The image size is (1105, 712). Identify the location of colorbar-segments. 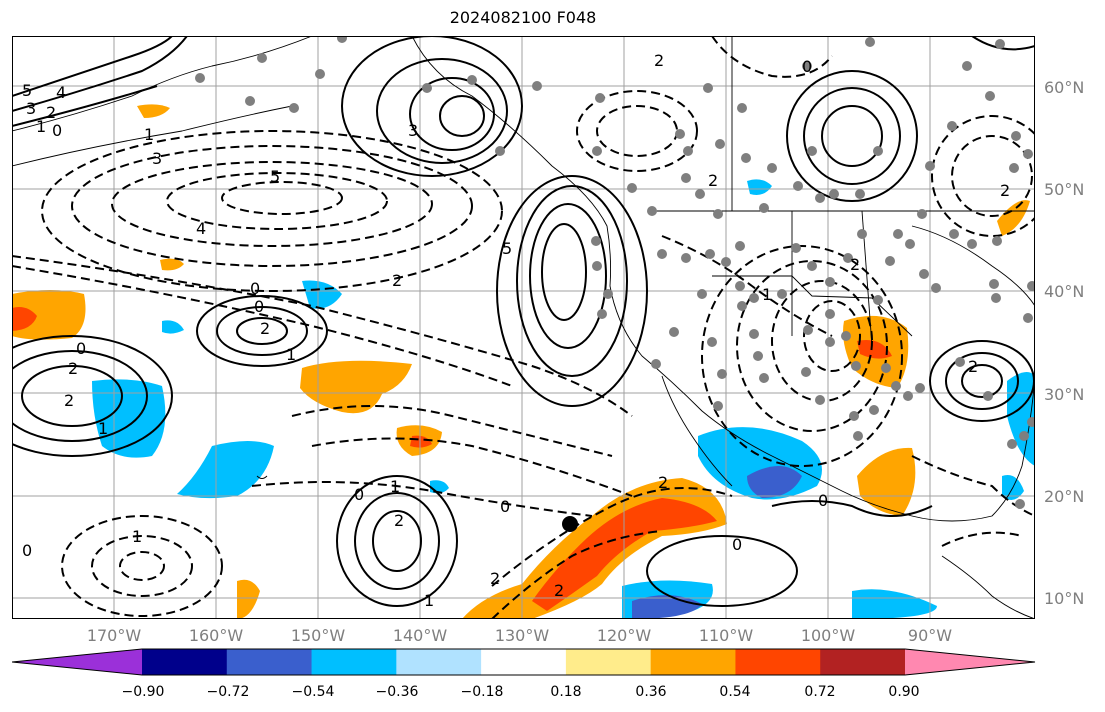
(524, 662).